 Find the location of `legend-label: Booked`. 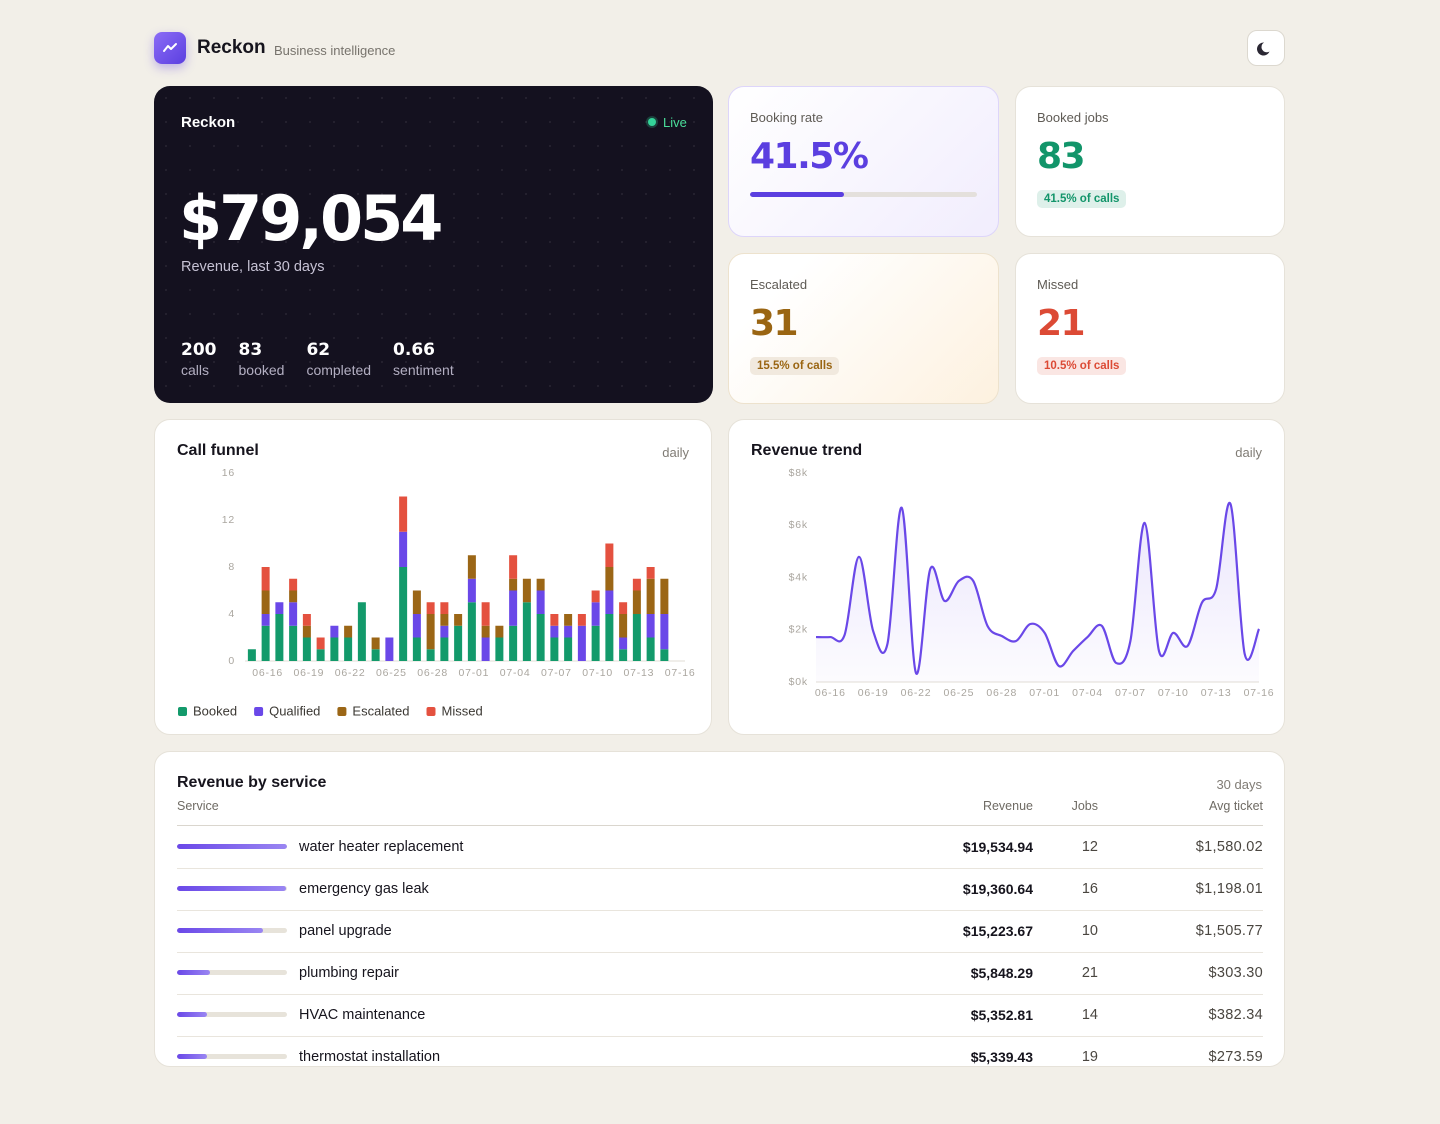

legend-label: Booked is located at coordinates (215, 710).